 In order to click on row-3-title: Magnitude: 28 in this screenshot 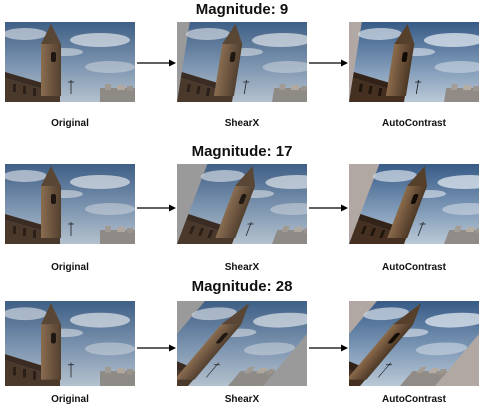, I will do `click(242, 286)`.